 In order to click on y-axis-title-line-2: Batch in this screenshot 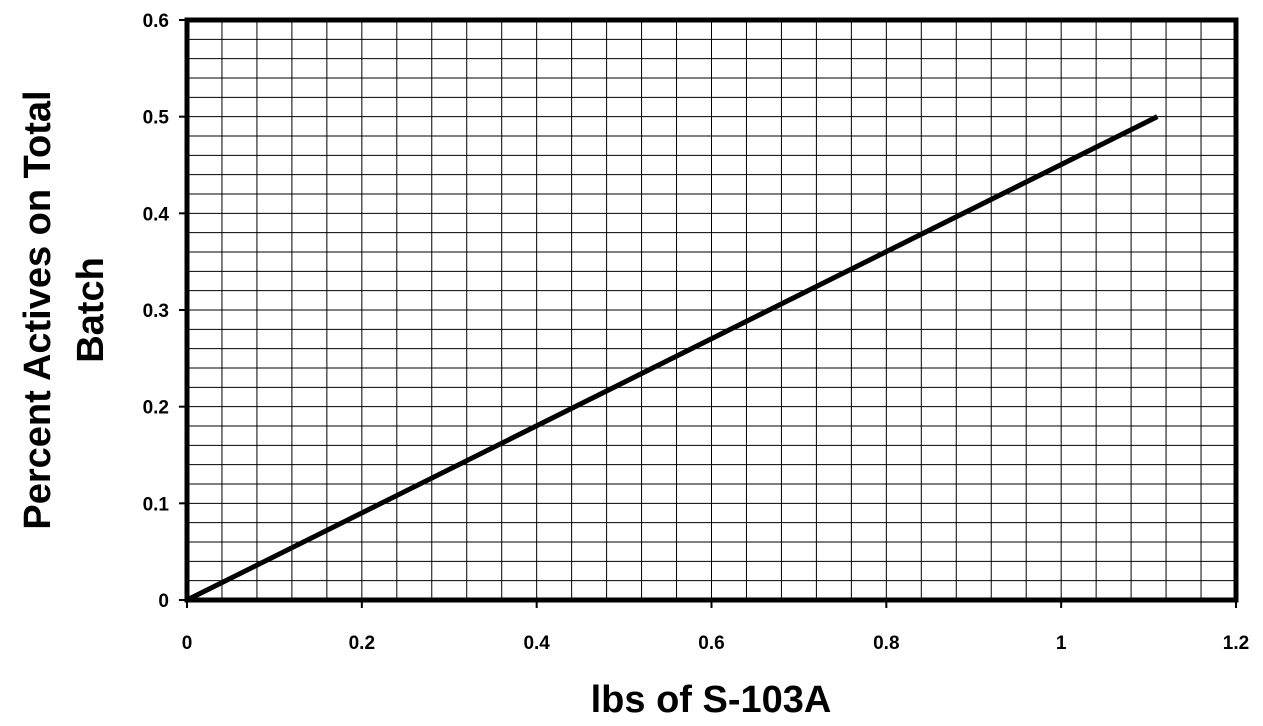, I will do `click(91, 310)`.